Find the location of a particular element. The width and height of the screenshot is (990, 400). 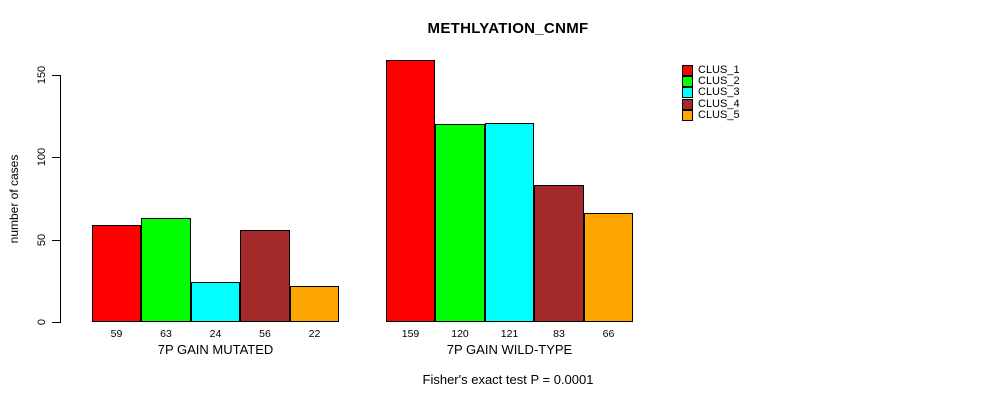

x-category-label: 7P GAIN WILD-TYPE is located at coordinates (509, 349).